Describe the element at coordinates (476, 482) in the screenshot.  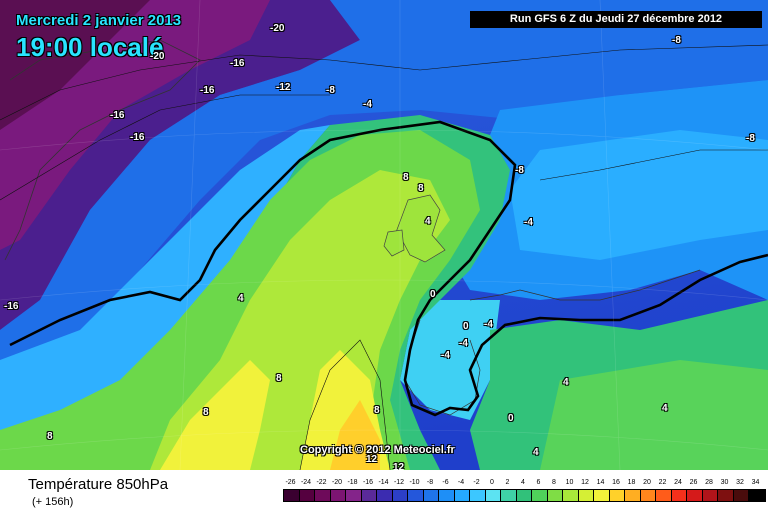
I see `legend-tick-label: -2` at that location.